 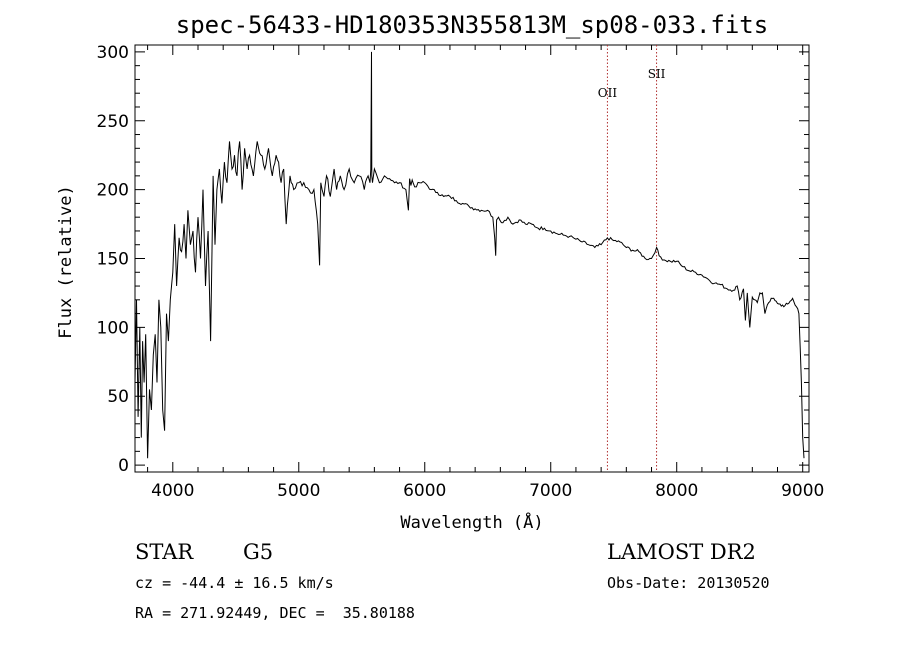 I want to click on object-class-label: STAR, so click(x=164, y=552).